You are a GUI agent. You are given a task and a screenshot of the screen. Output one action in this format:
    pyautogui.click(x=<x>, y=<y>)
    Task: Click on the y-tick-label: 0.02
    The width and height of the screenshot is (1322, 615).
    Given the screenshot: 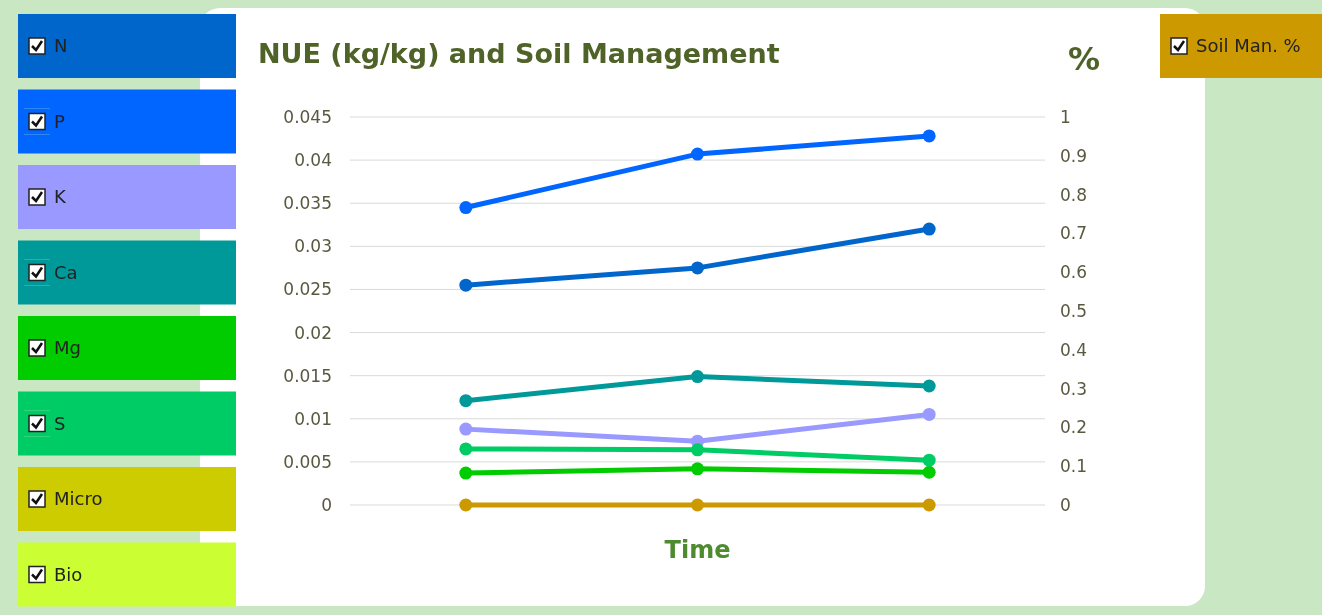 What is the action you would take?
    pyautogui.click(x=313, y=332)
    